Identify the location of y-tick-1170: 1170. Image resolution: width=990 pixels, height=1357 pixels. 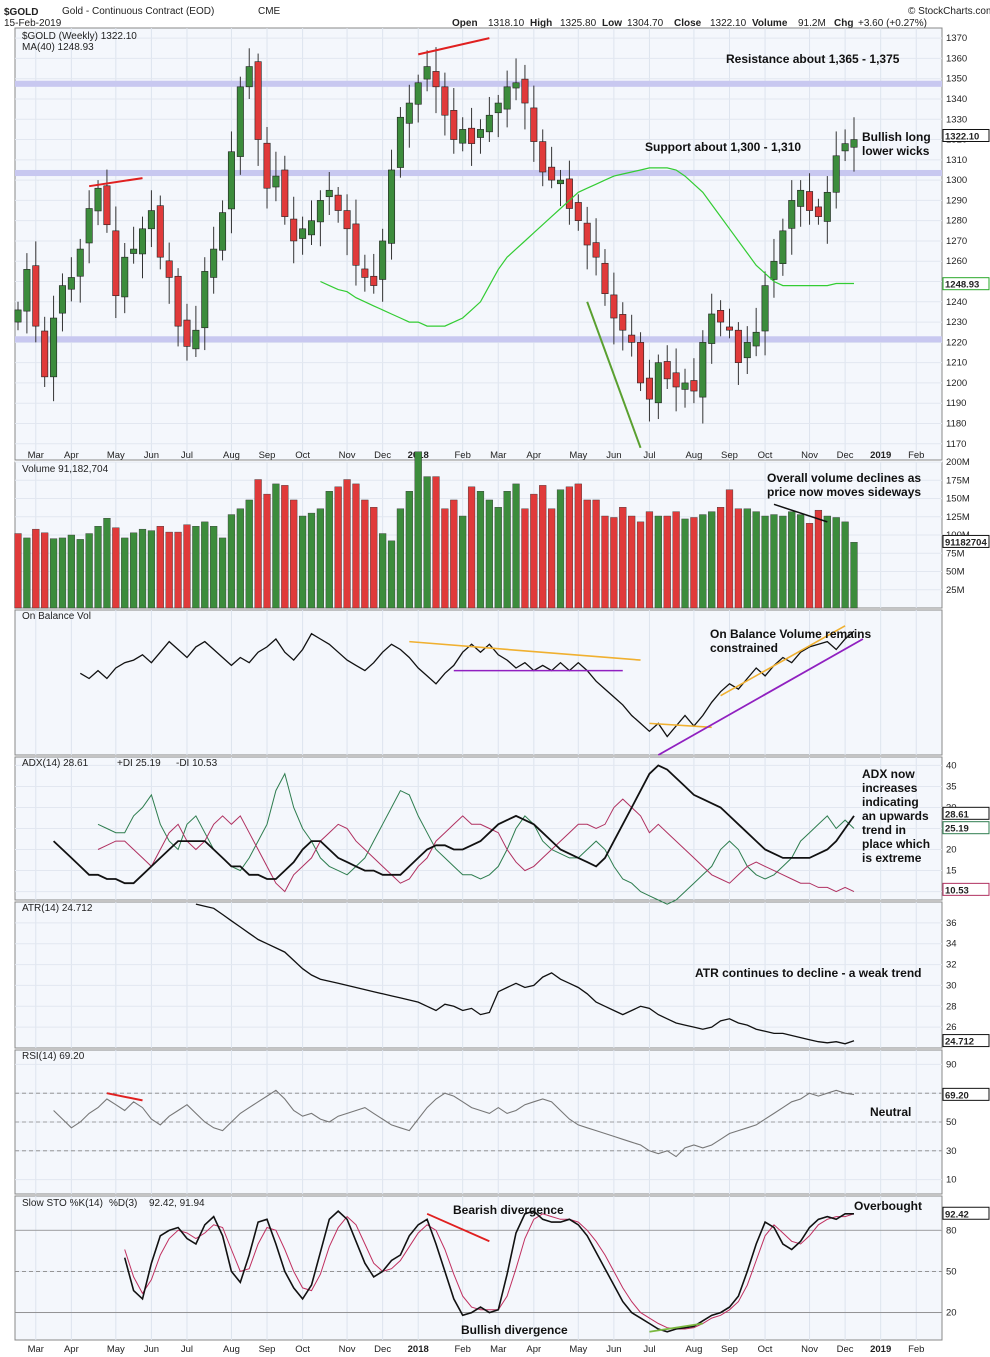
(956, 444).